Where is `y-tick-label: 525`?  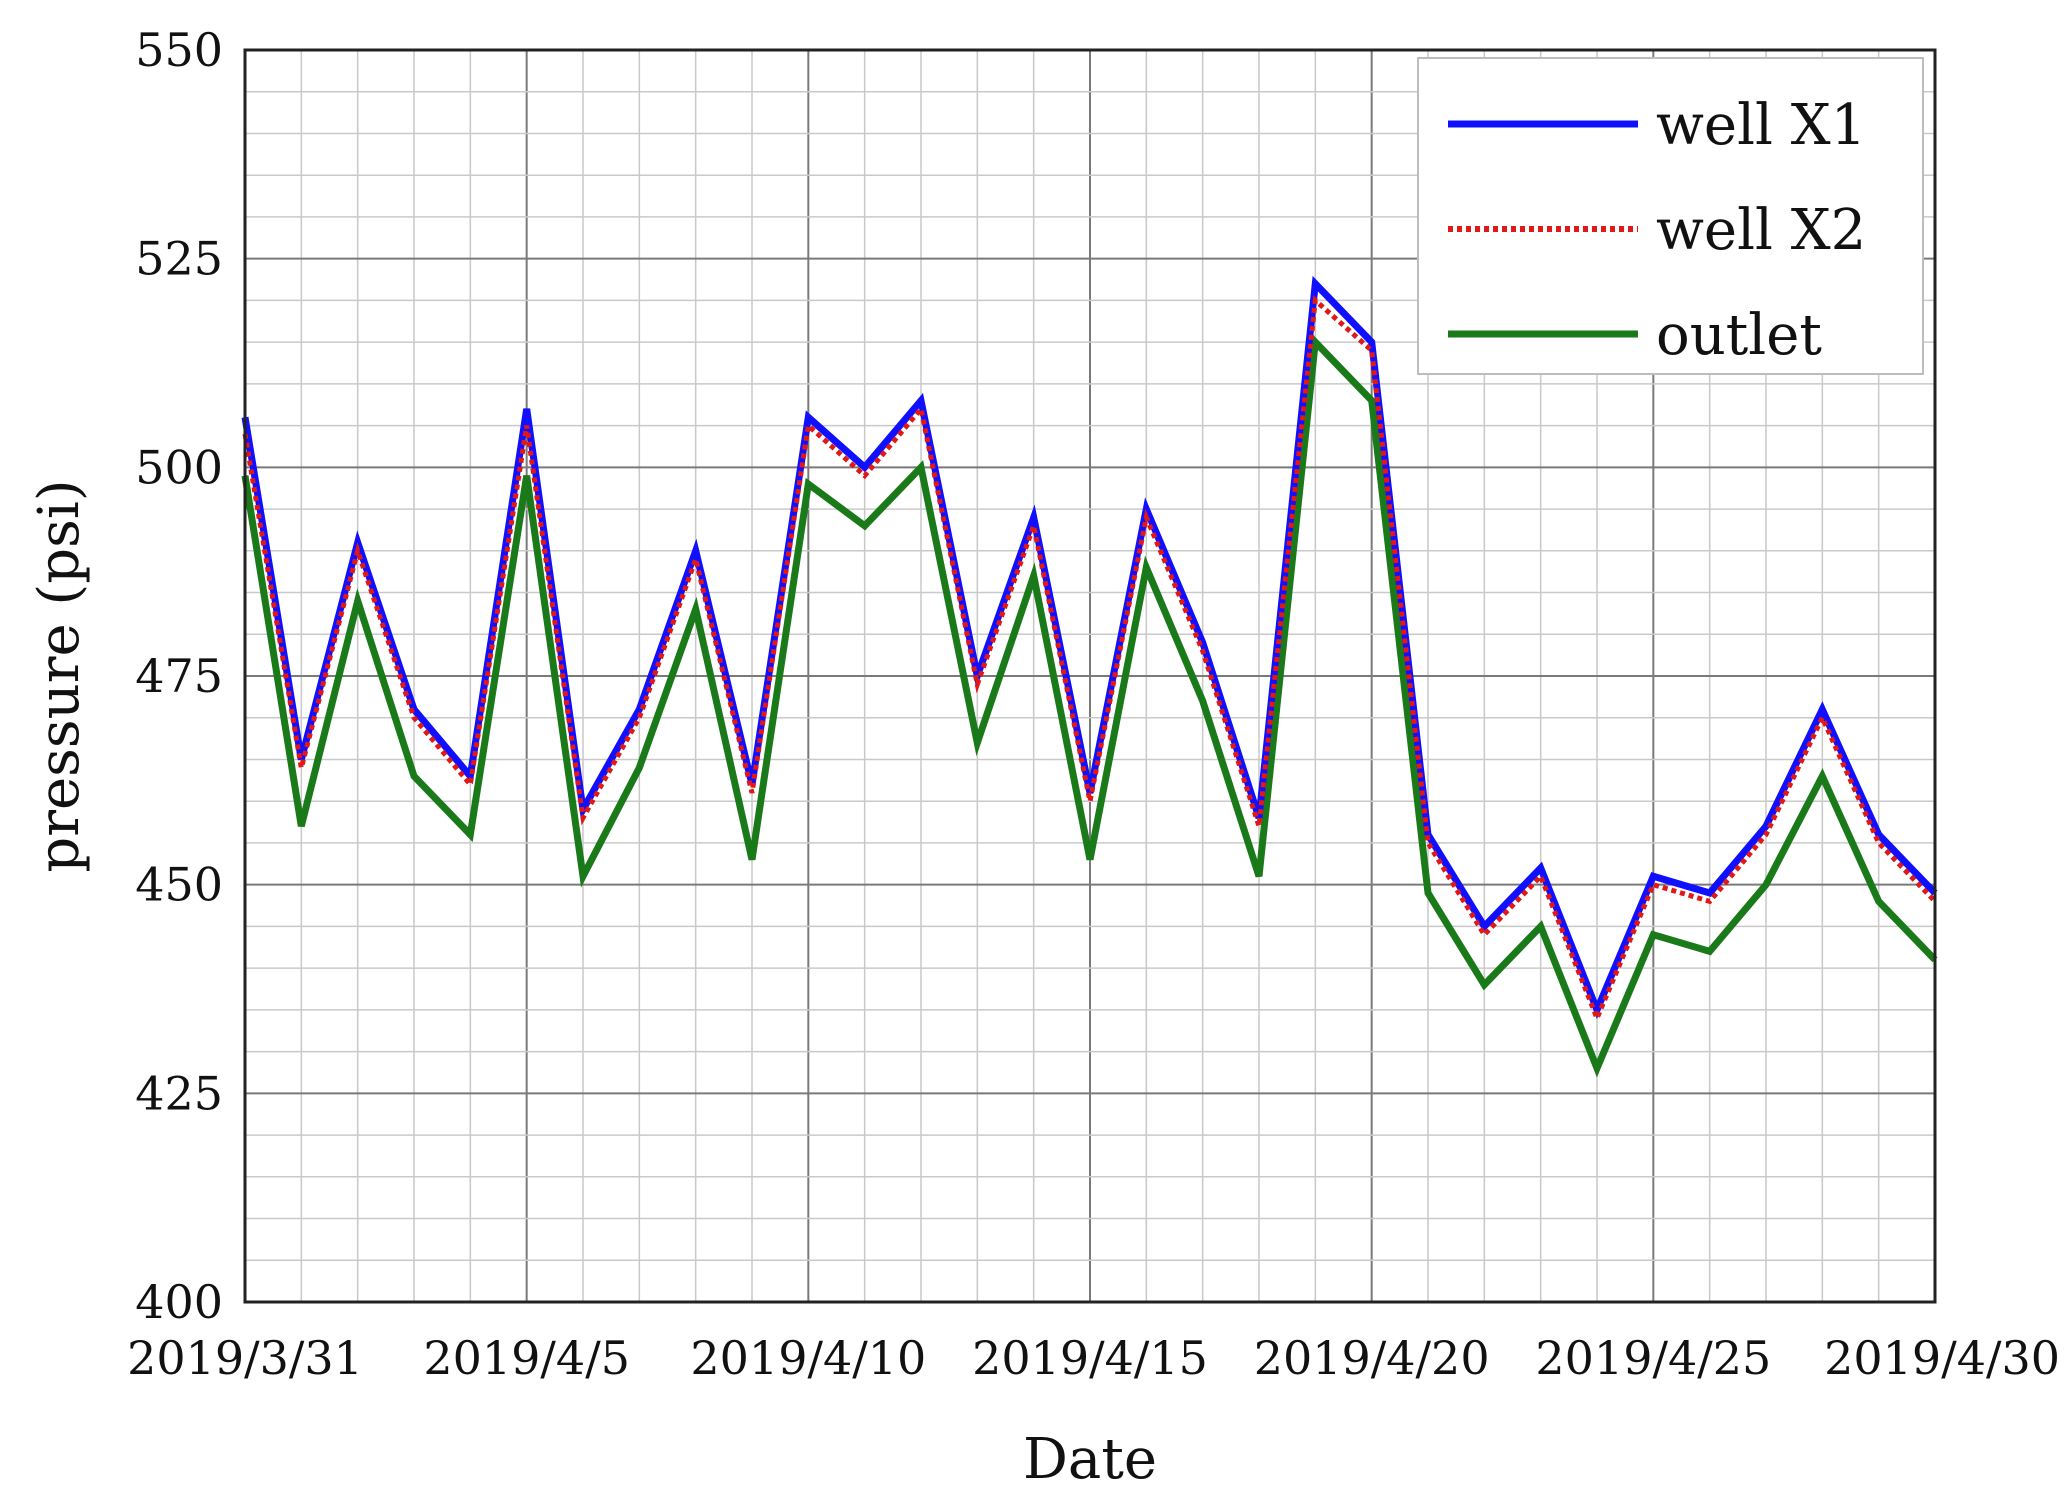 y-tick-label: 525 is located at coordinates (179, 259).